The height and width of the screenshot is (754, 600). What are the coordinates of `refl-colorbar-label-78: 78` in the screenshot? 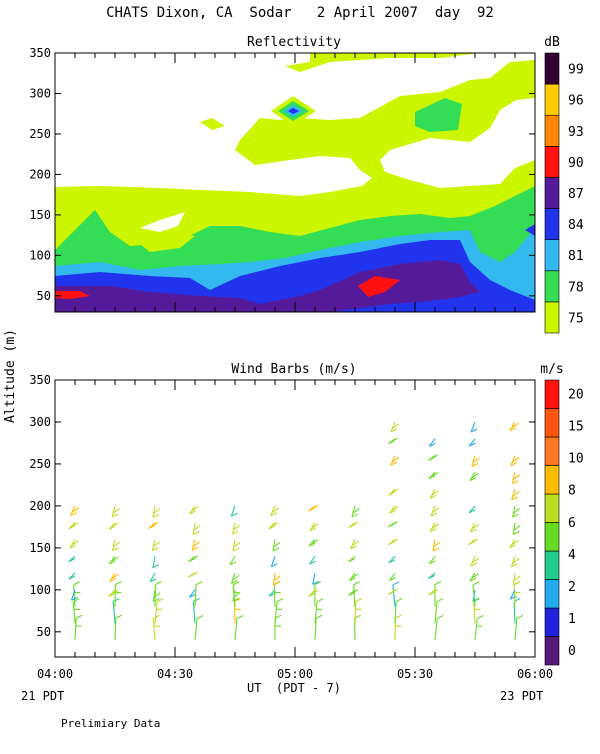 It's located at (576, 287).